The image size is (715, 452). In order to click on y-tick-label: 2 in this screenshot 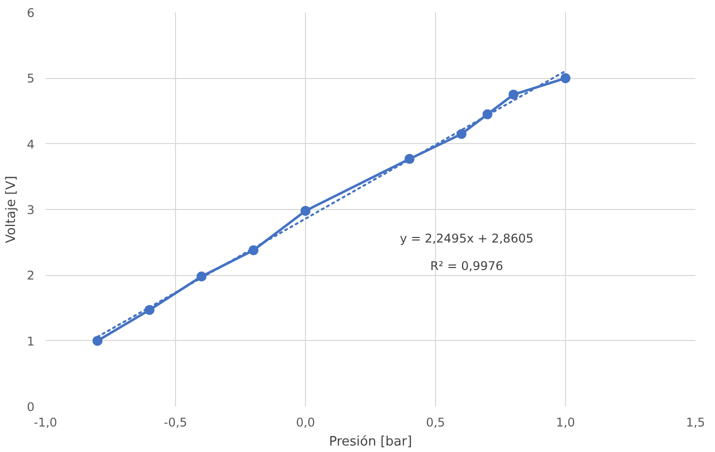, I will do `click(30, 275)`.